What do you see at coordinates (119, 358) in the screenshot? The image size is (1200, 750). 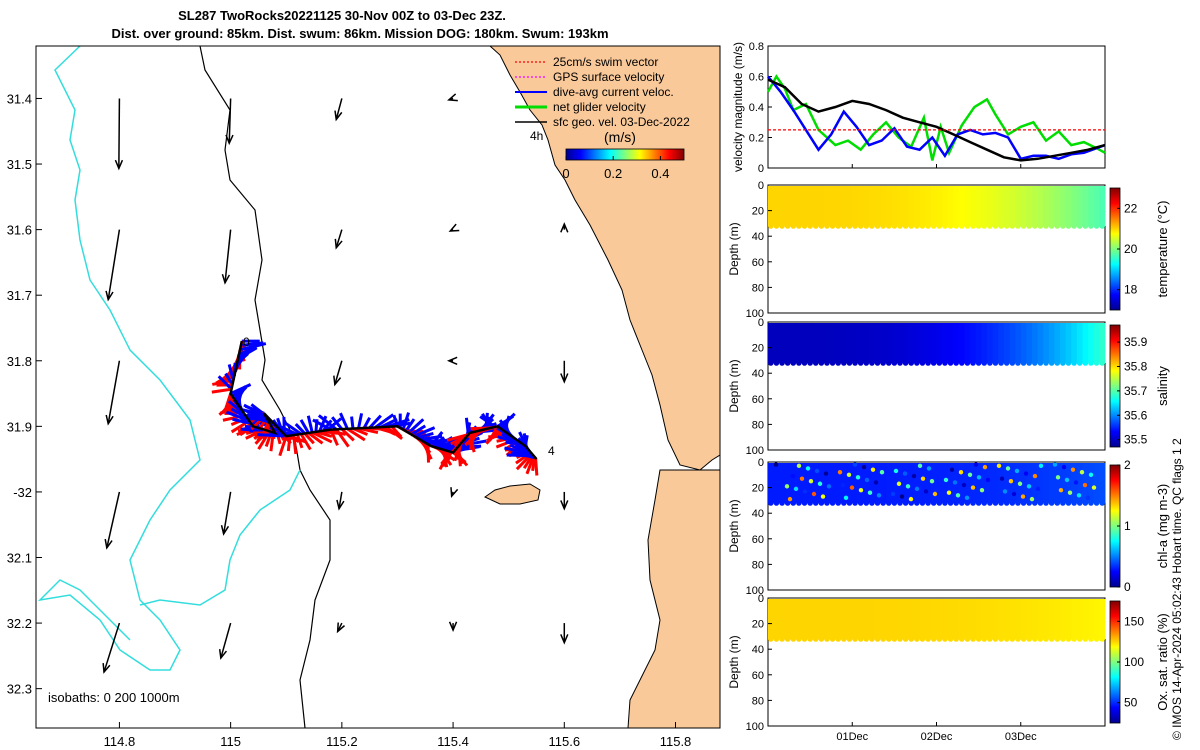 I see `isobath-1000m` at bounding box center [119, 358].